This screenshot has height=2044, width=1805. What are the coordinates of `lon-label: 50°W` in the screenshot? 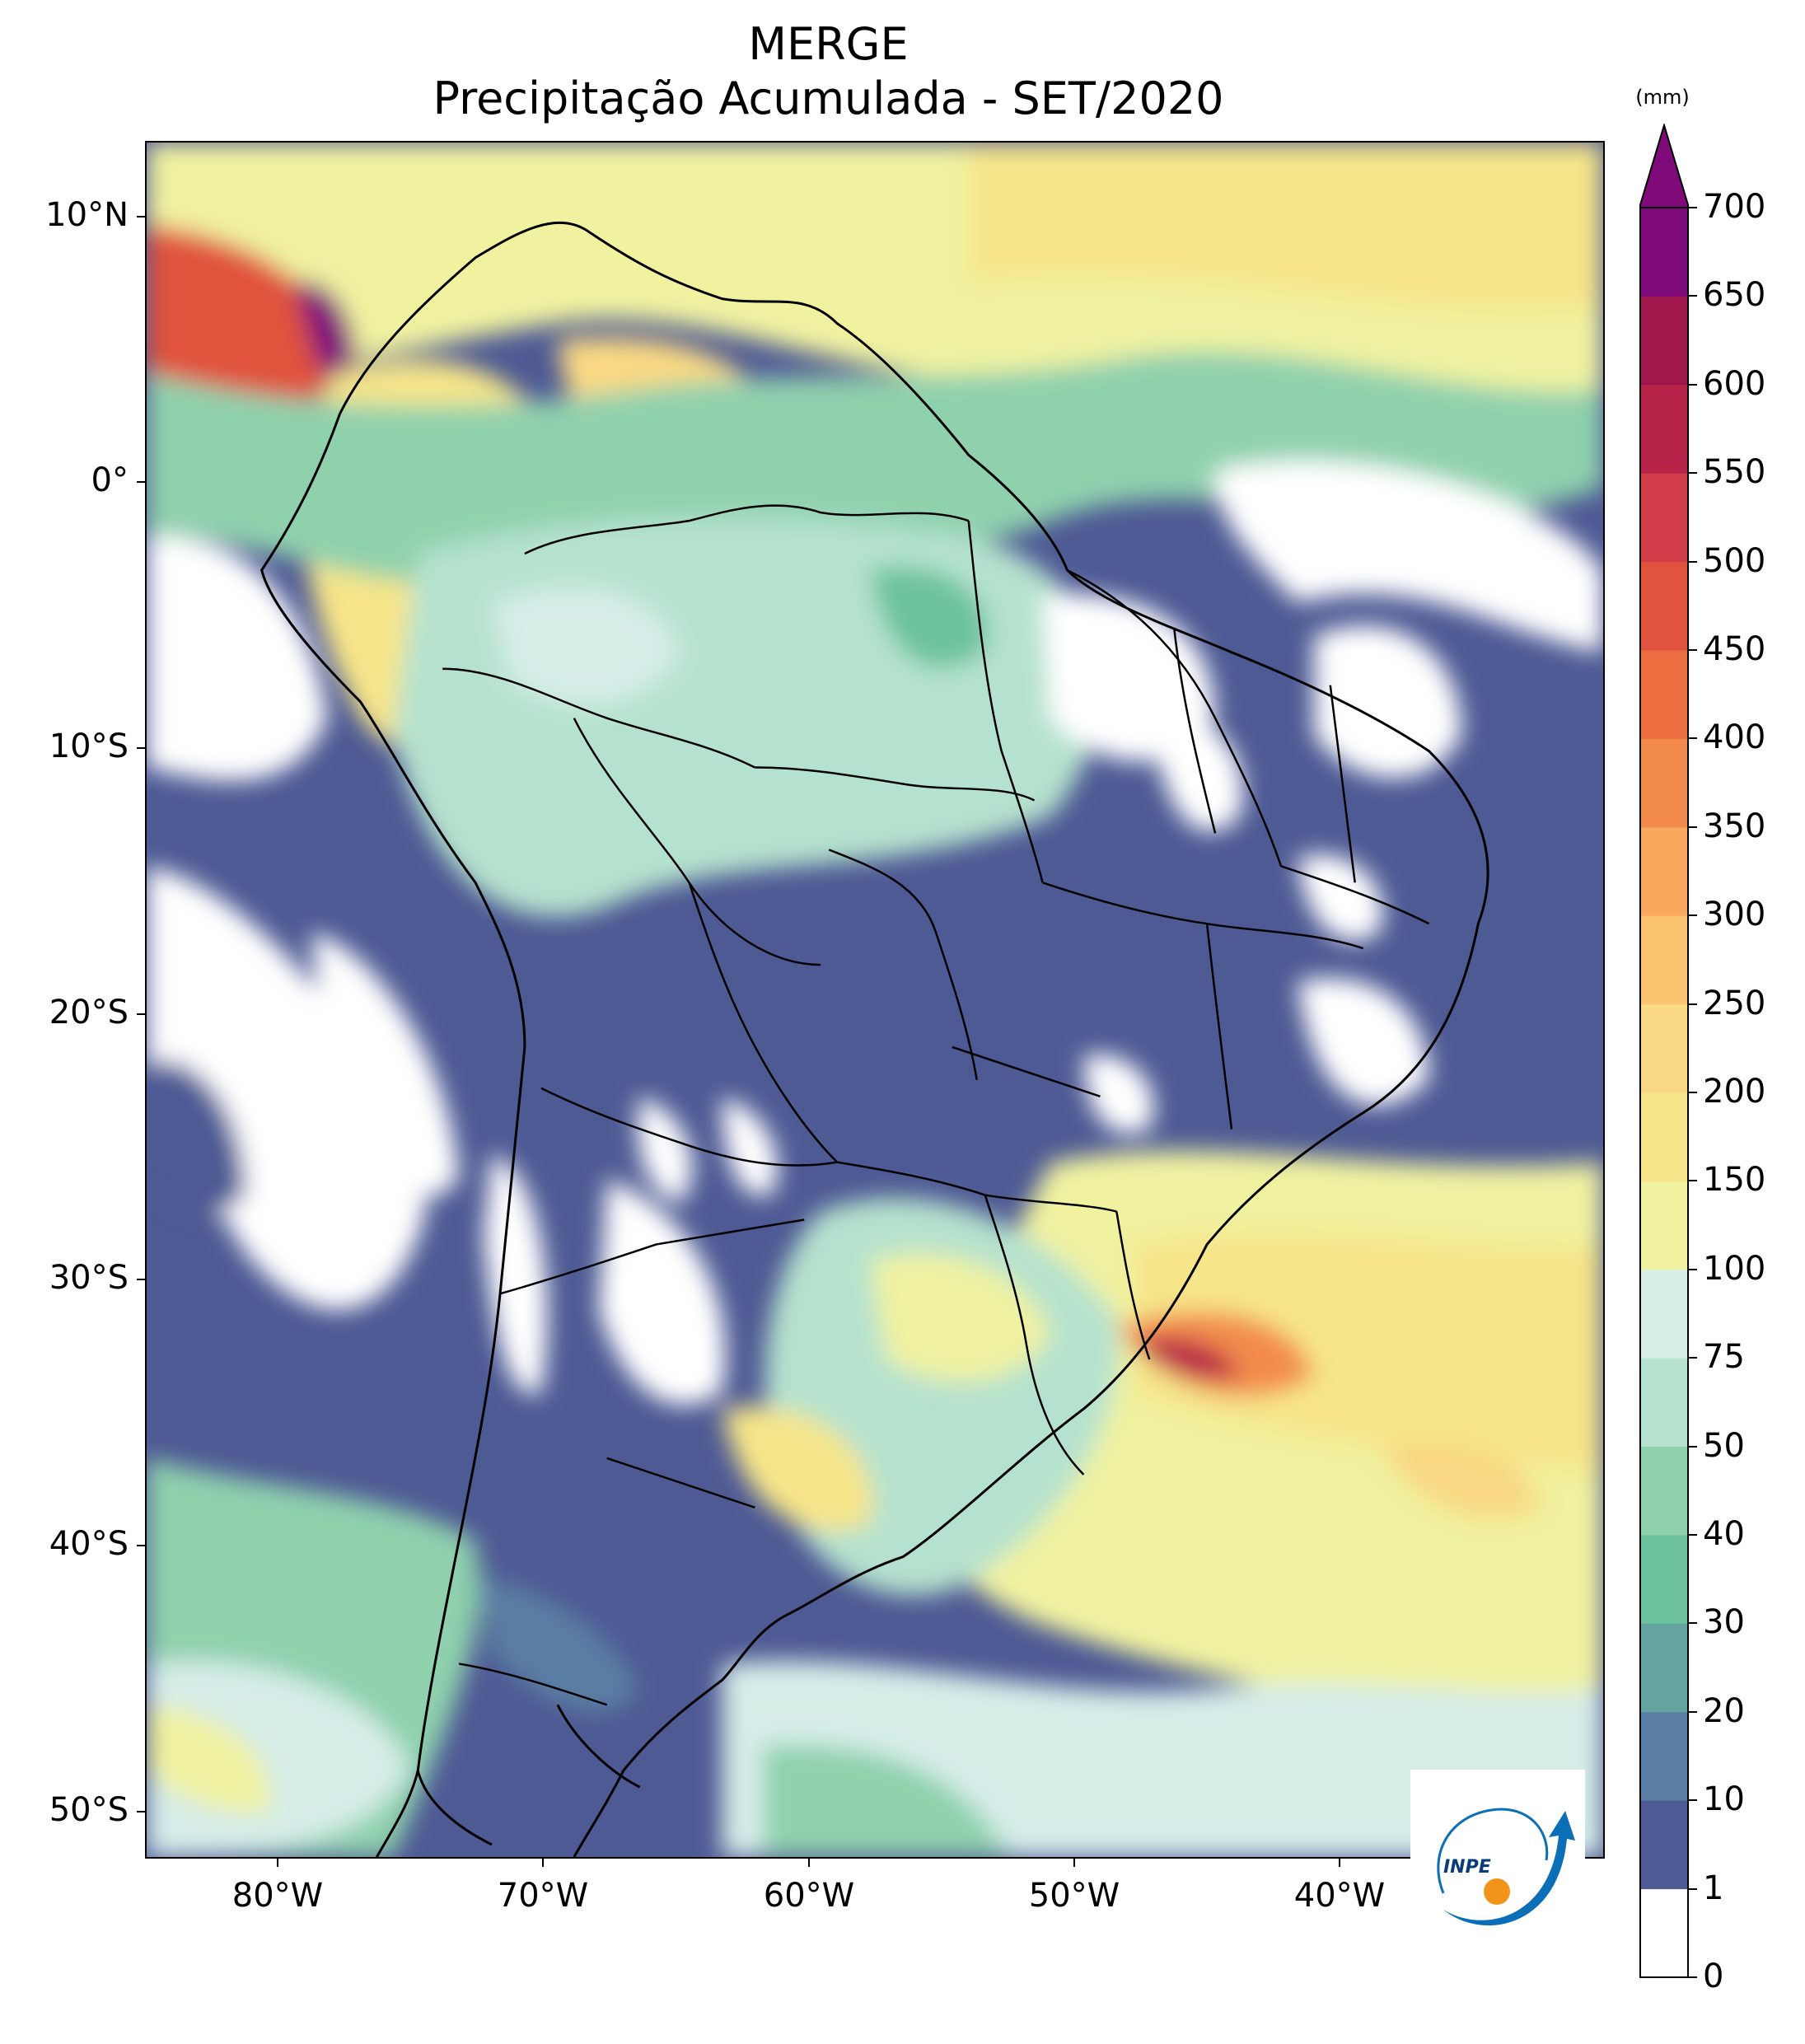 It's located at (1074, 1896).